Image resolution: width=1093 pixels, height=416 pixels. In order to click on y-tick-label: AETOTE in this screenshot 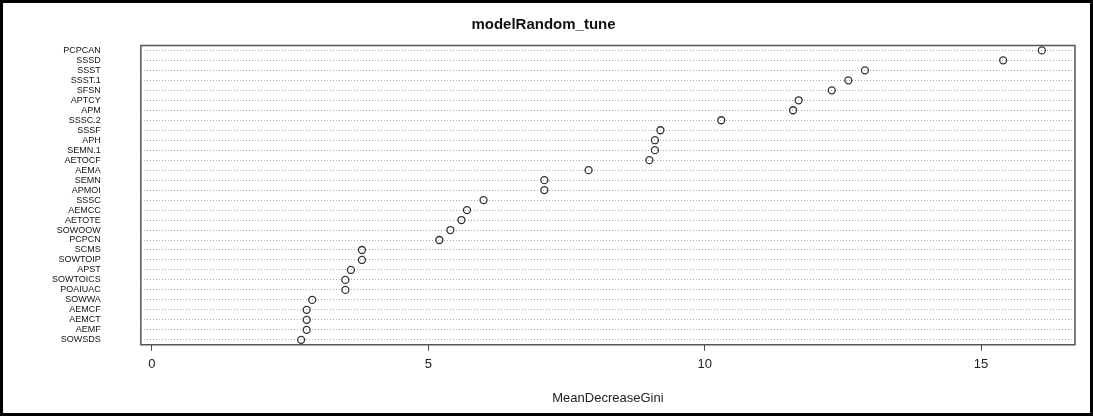, I will do `click(82, 219)`.